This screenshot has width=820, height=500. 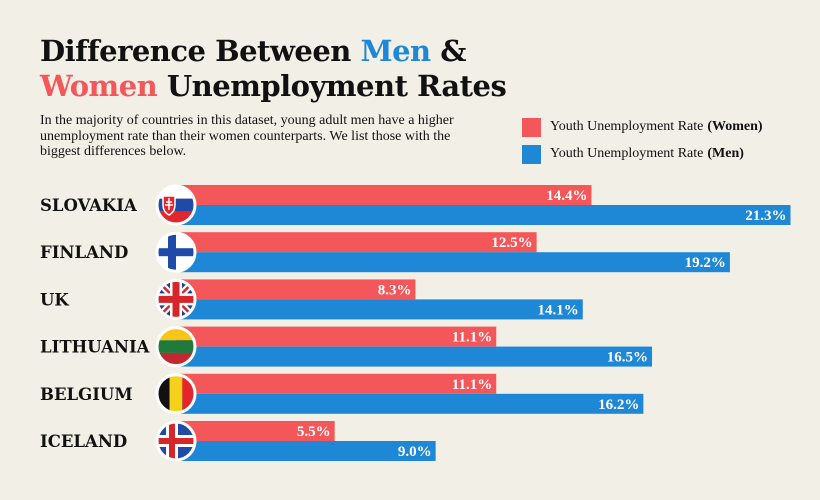 I want to click on country-label: SLOVAKIA, so click(x=88, y=205).